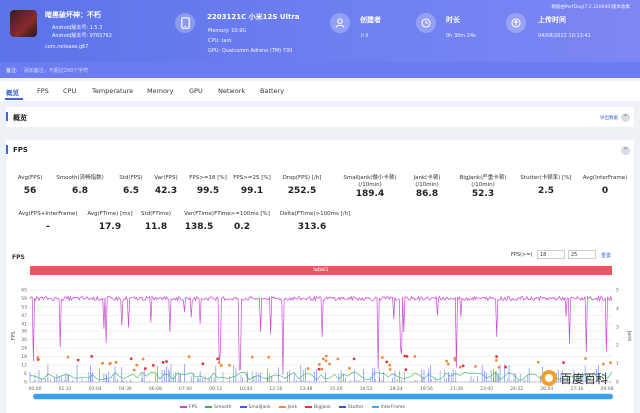 The width and height of the screenshot is (640, 413). I want to click on stat-value: 52.3, so click(483, 194).